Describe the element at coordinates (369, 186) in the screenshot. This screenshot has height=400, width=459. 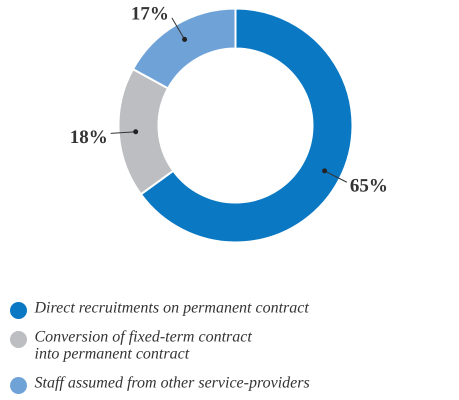
I see `data-label: 65%` at that location.